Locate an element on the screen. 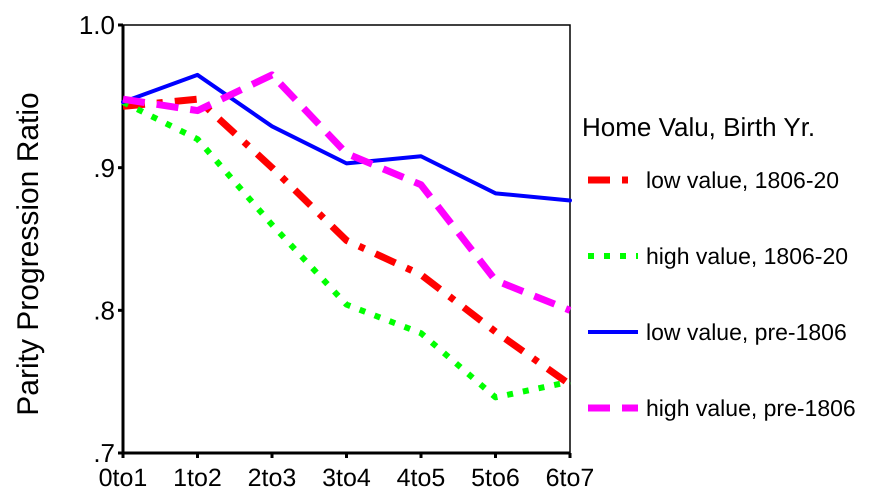  line-series is located at coordinates (346, 137).